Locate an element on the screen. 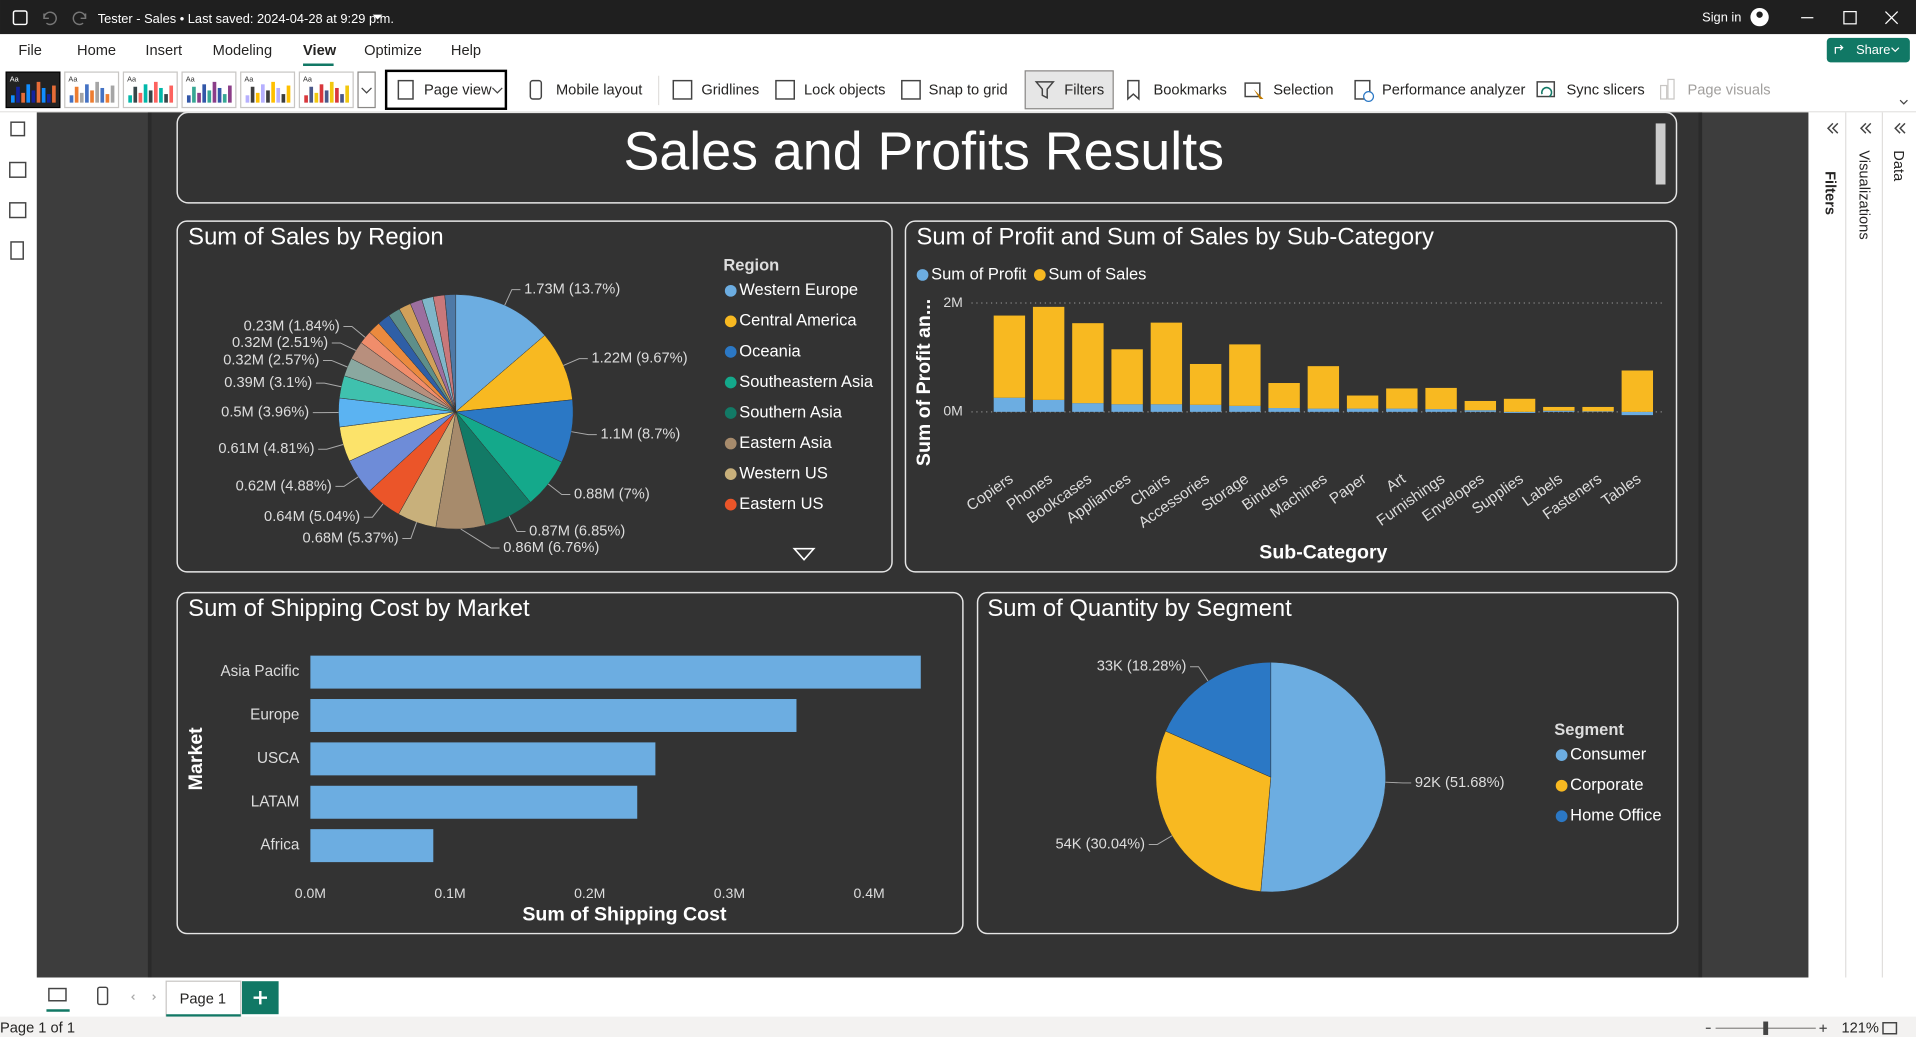 The height and width of the screenshot is (1037, 1916). legend-pager is located at coordinates (804, 554).